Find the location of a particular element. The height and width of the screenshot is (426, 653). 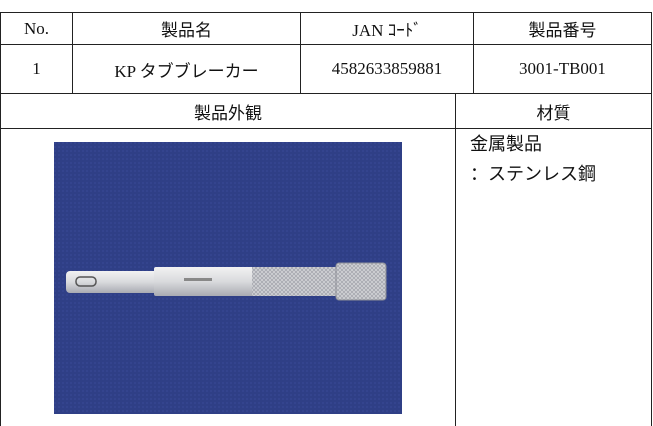

section-header: 製品外観 is located at coordinates (228, 111).